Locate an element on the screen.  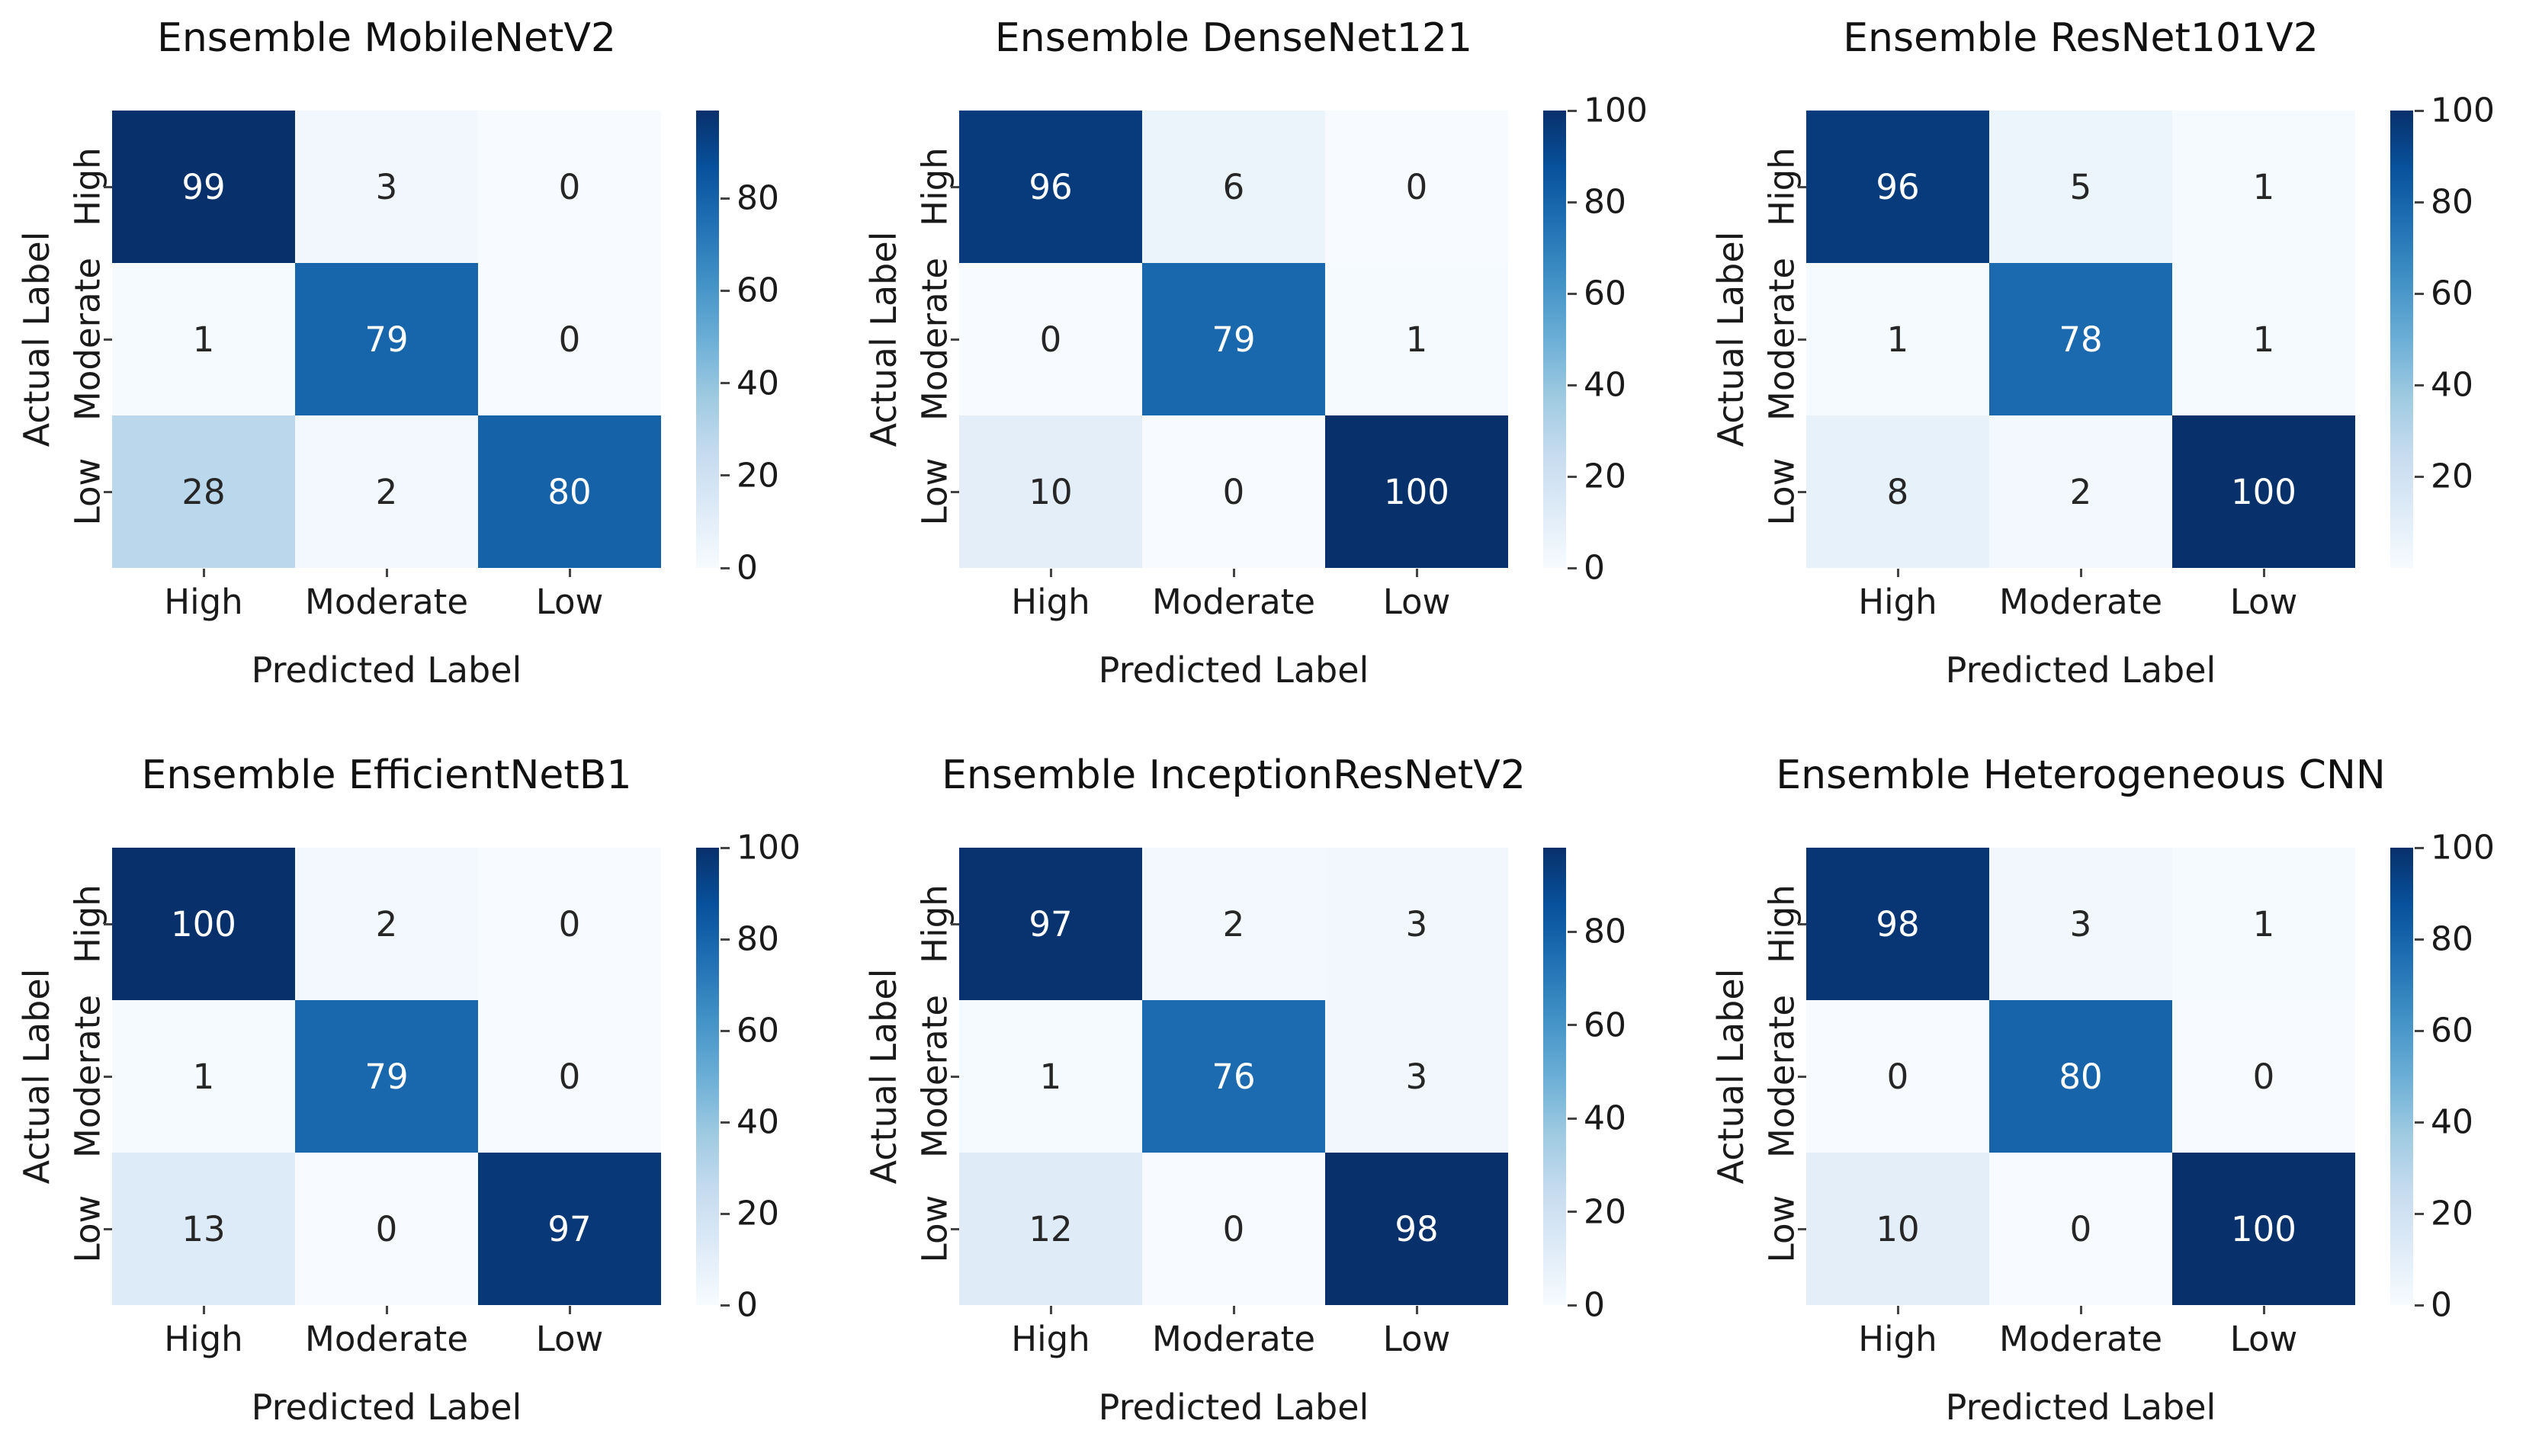
heatmap-cell: 12 is located at coordinates (1050, 1229).